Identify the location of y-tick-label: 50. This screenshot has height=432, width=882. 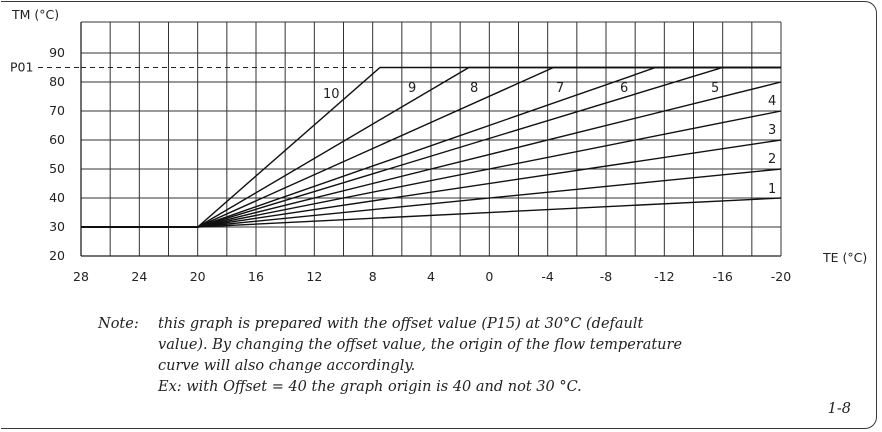
(57, 168).